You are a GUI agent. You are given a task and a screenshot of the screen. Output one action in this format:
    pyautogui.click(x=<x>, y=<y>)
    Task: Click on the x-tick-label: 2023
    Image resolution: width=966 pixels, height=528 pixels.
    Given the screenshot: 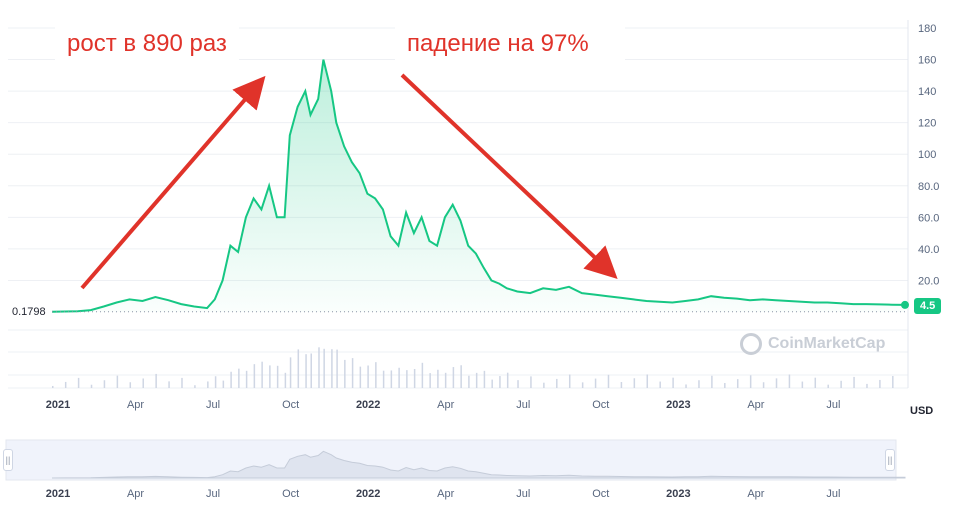 What is the action you would take?
    pyautogui.click(x=678, y=405)
    